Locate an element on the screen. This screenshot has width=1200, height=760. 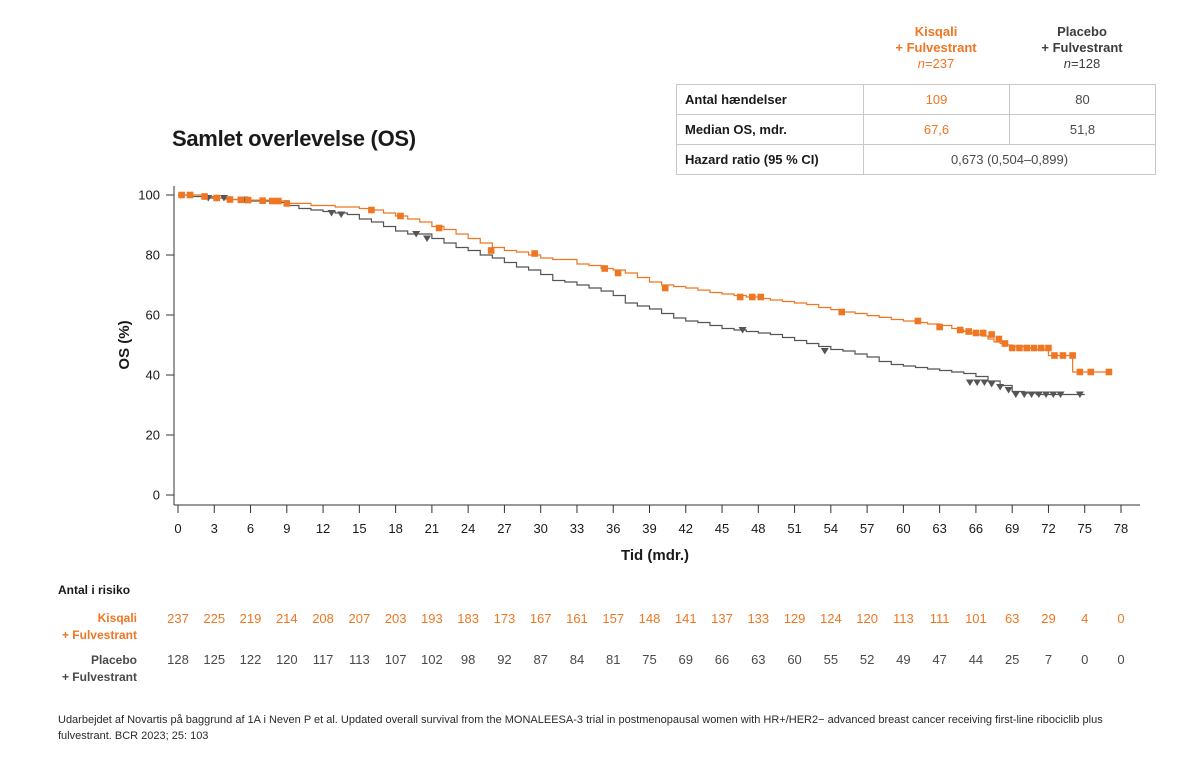
risk-number-placebo: 92 is located at coordinates (504, 659).